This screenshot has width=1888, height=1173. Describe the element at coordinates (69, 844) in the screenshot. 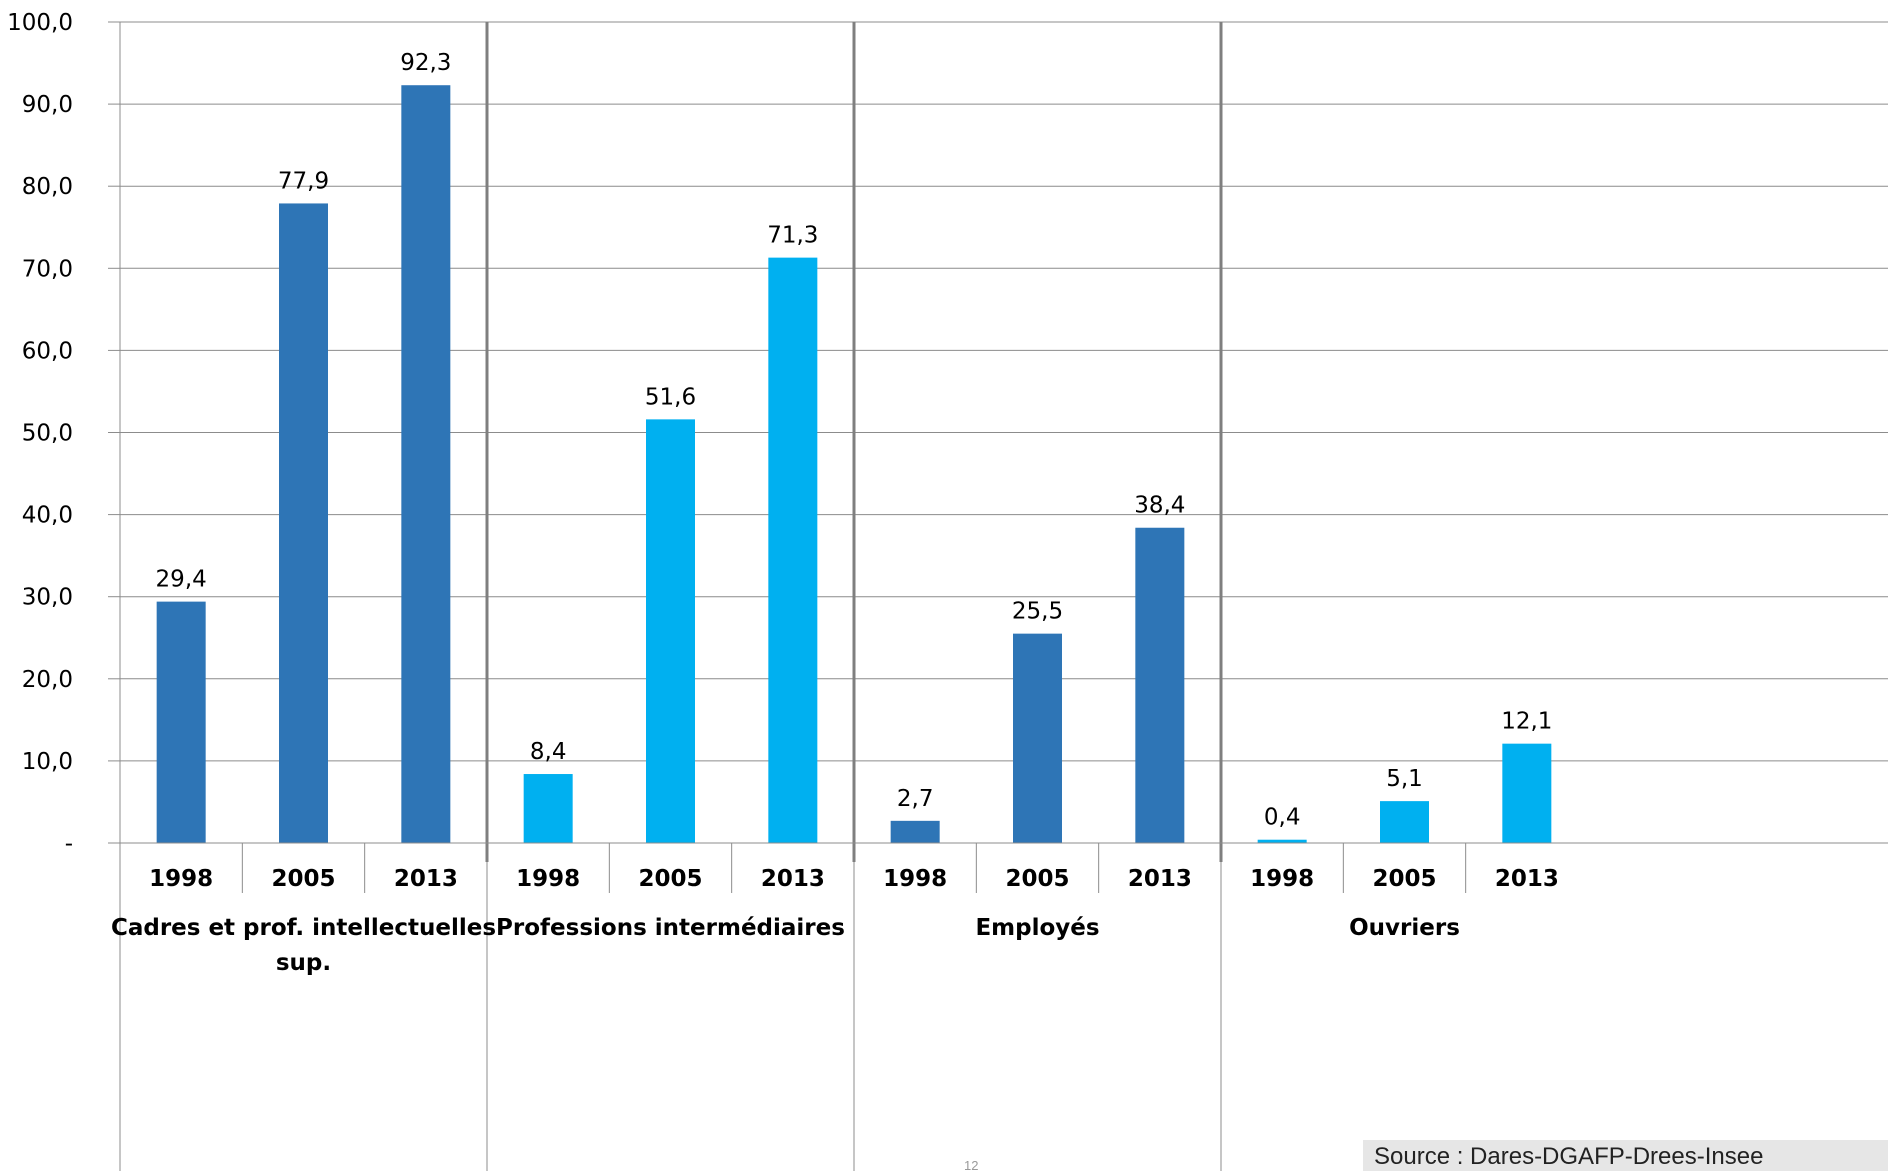

I see `y-tick-label: -` at that location.